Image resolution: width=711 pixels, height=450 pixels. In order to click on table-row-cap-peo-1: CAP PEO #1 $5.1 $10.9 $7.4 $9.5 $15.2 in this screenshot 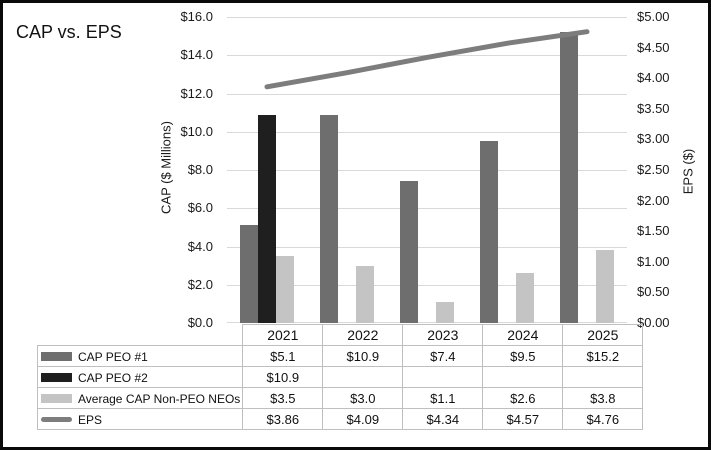, I will do `click(340, 356)`.